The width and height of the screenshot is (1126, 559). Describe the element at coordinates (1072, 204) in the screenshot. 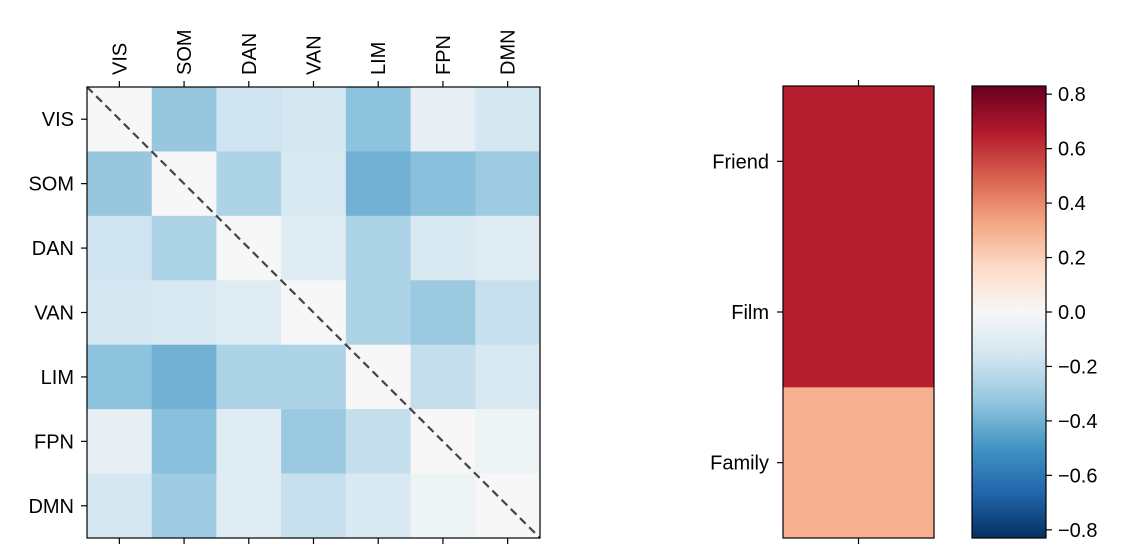

I see `colorbar-tick-label: 0.4` at that location.